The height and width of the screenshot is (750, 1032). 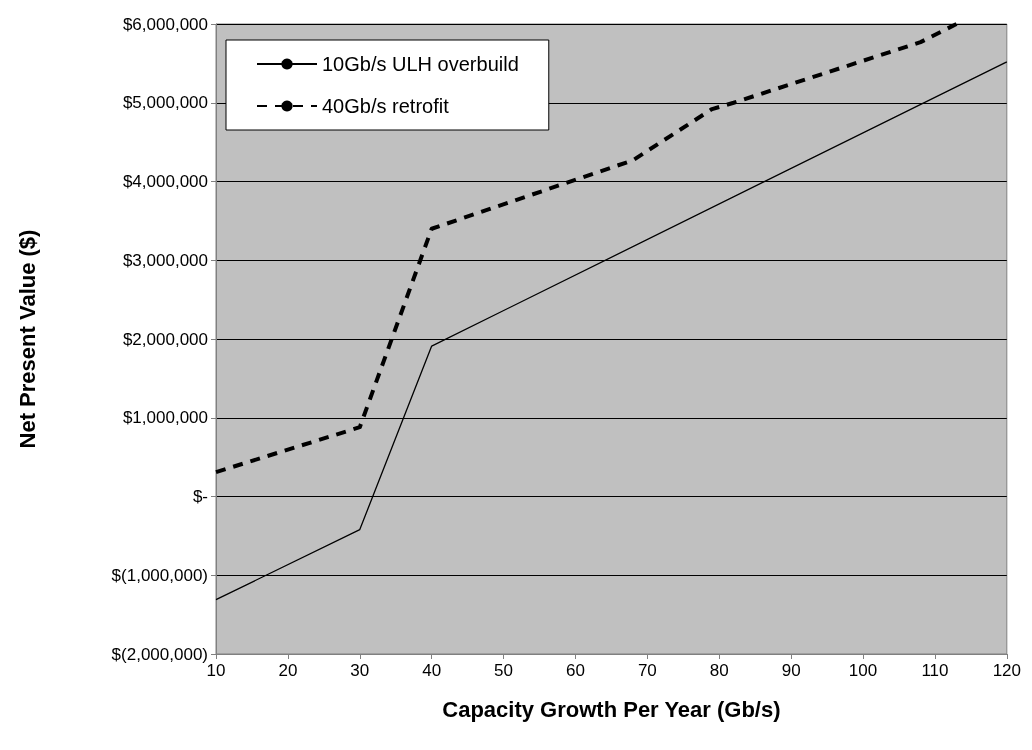 What do you see at coordinates (791, 670) in the screenshot?
I see `x-tick-label: 90` at bounding box center [791, 670].